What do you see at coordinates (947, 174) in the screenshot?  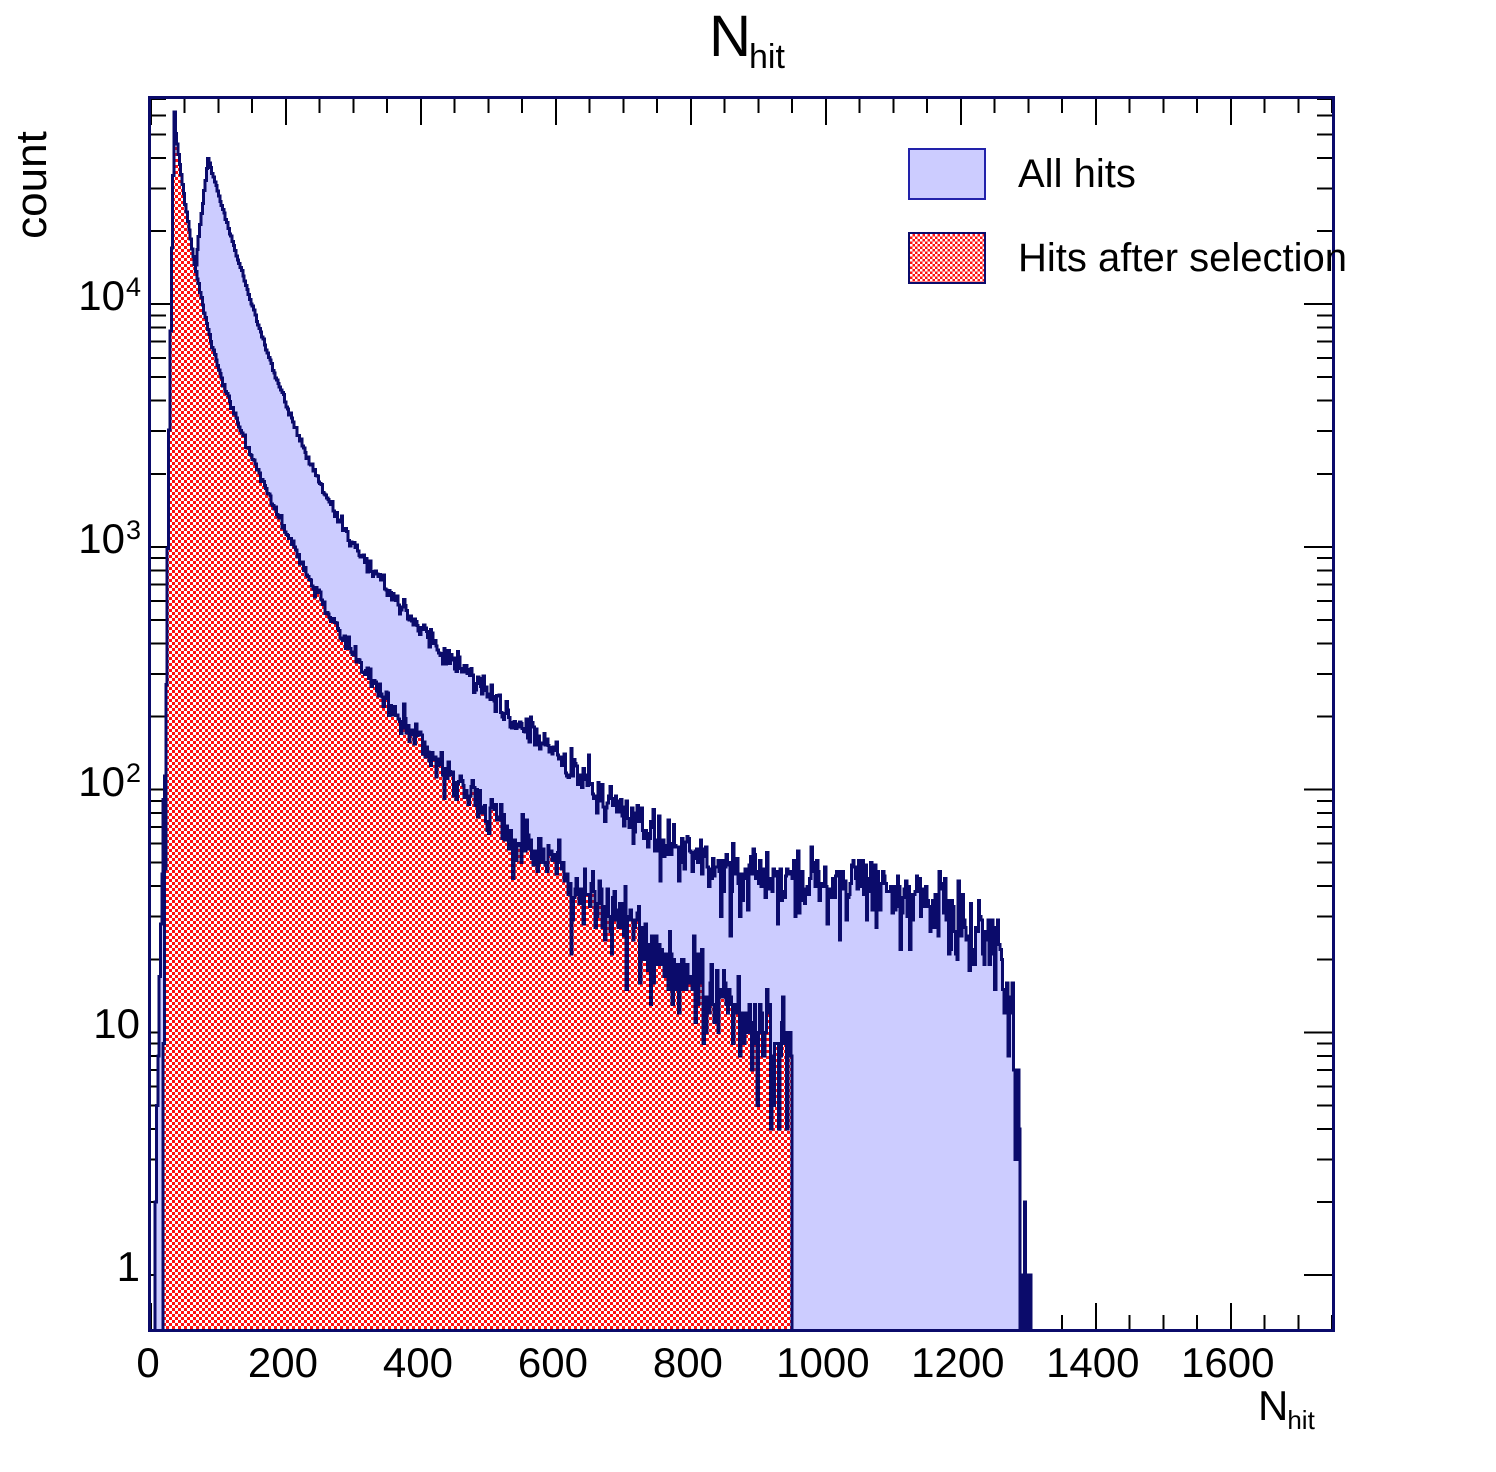 I see `legend-swatch-all-hits` at bounding box center [947, 174].